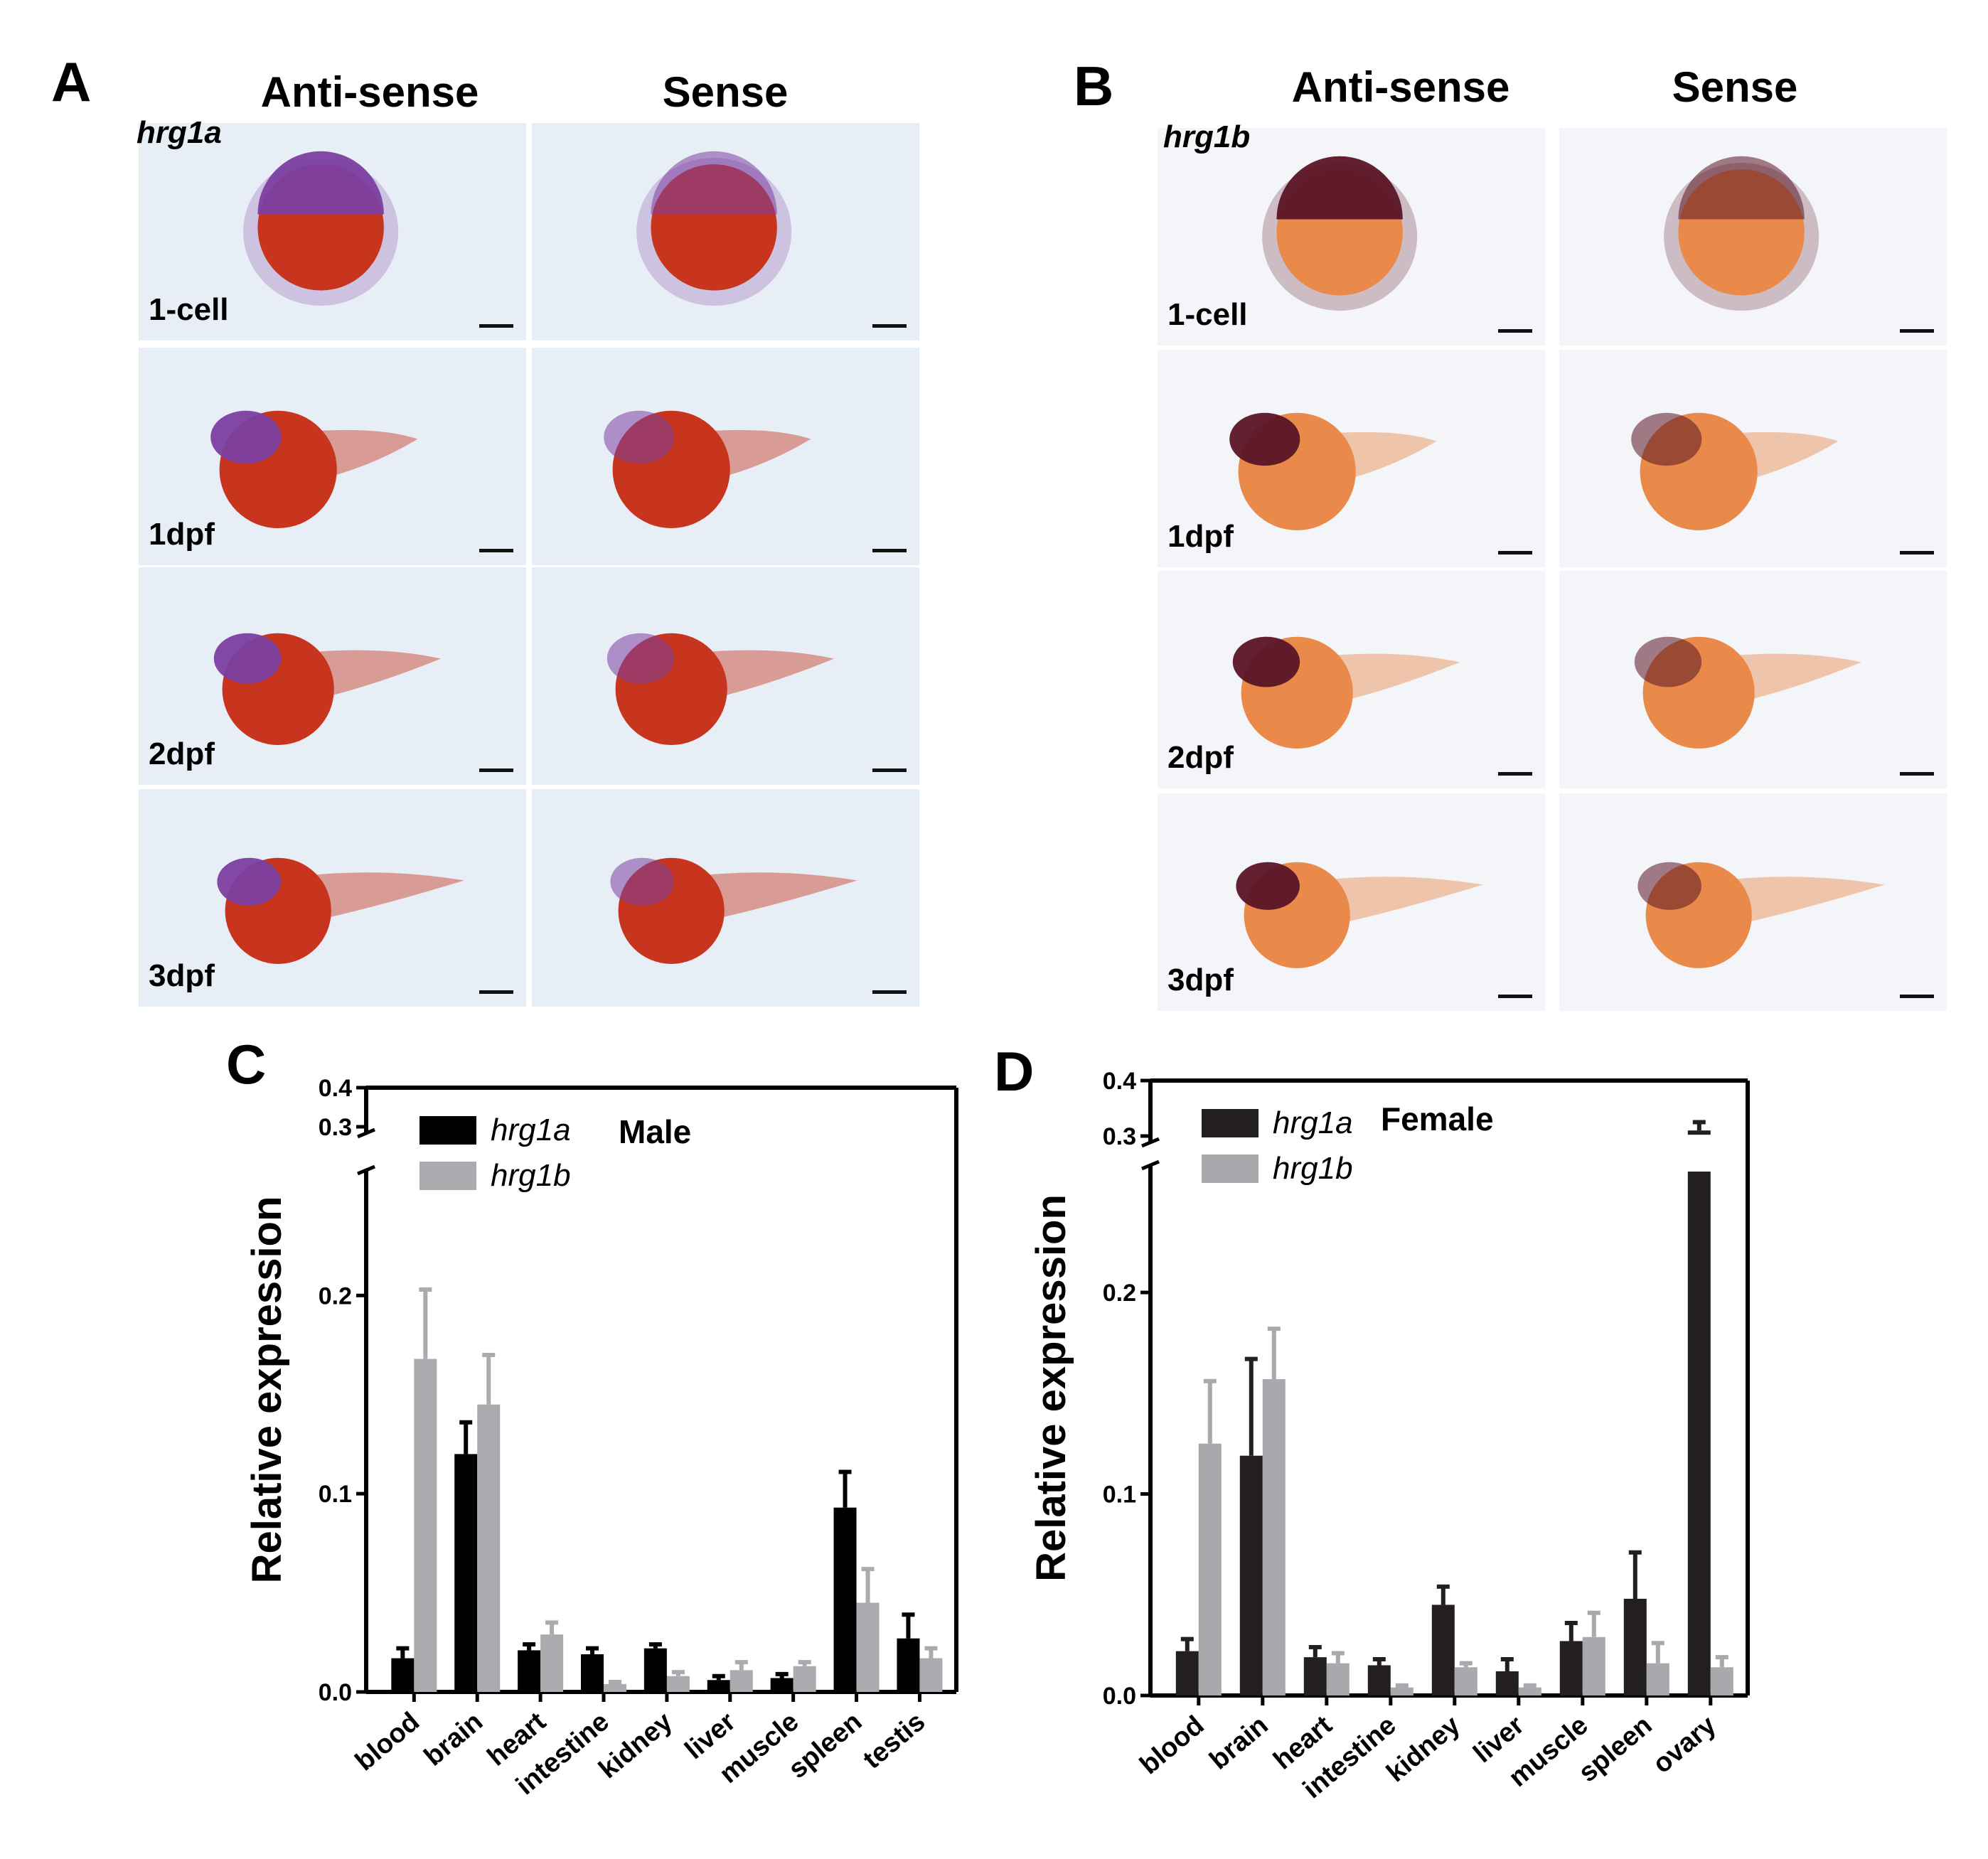  I want to click on panel-a-sense-header: Sense, so click(725, 92).